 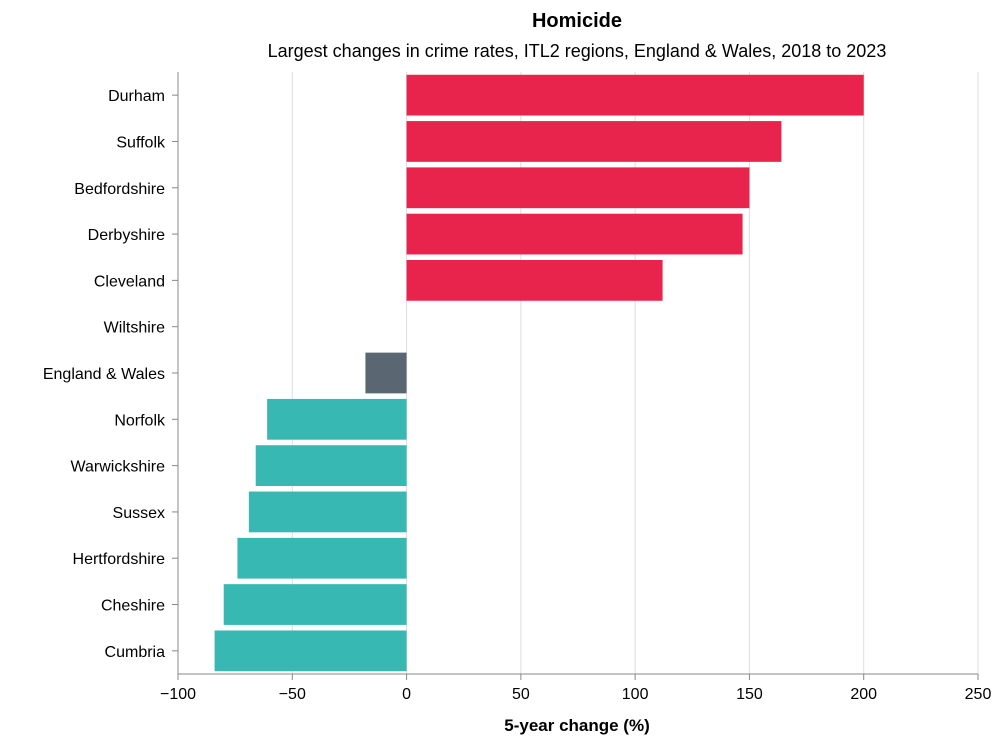 I want to click on x-axis: −100 −50 0 50 100 150 200 250, so click(x=576, y=688).